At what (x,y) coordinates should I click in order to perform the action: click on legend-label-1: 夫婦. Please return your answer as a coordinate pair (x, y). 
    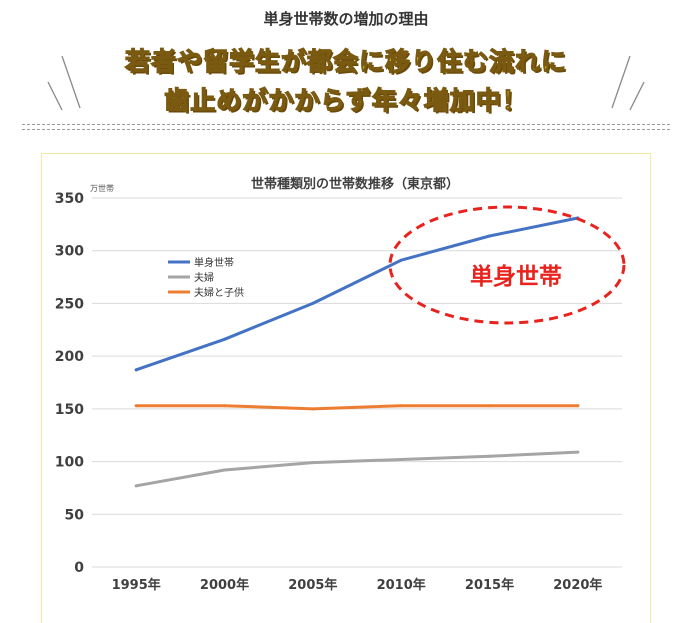
    Looking at the image, I should click on (204, 278).